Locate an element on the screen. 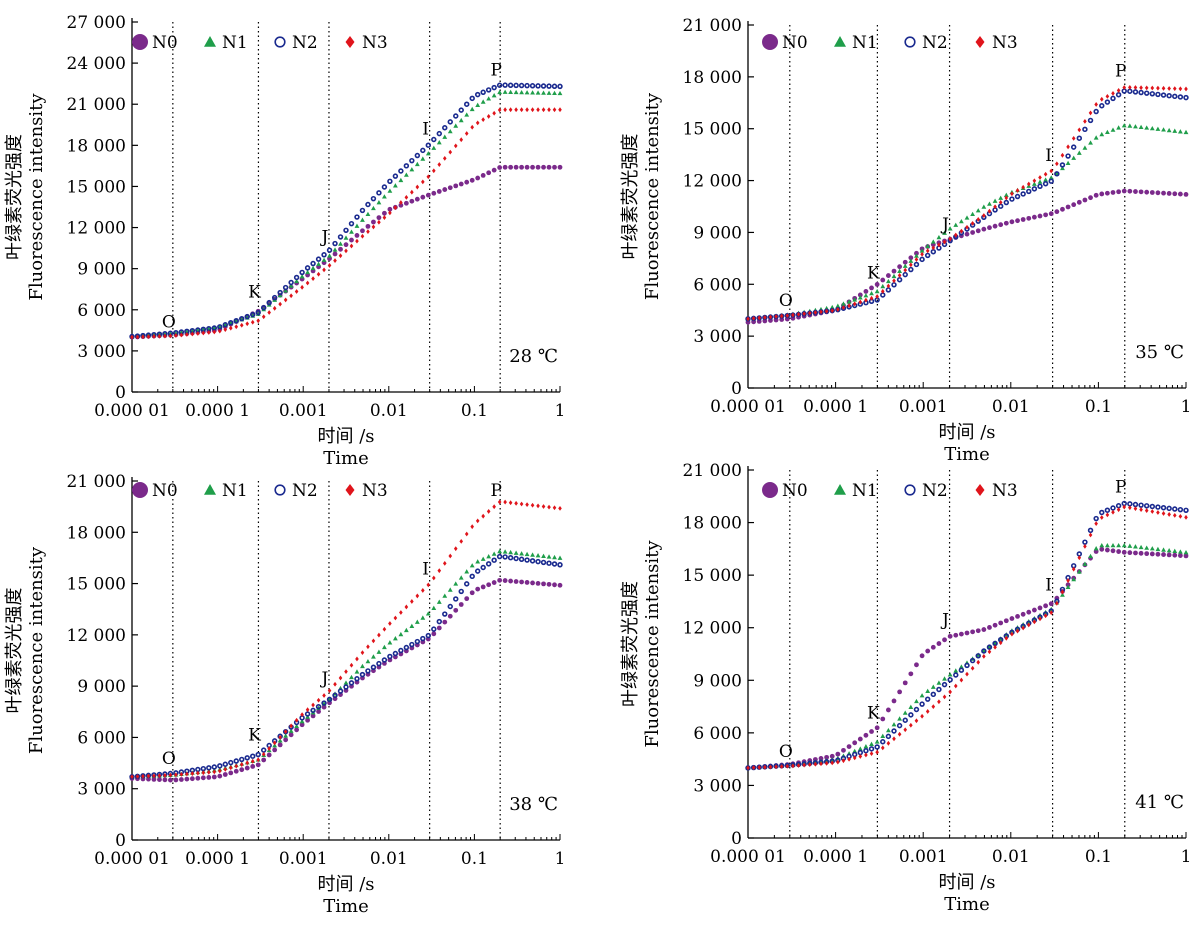 This screenshot has width=1200, height=933. x-axis-title-cn: 时间 /s is located at coordinates (345, 884).